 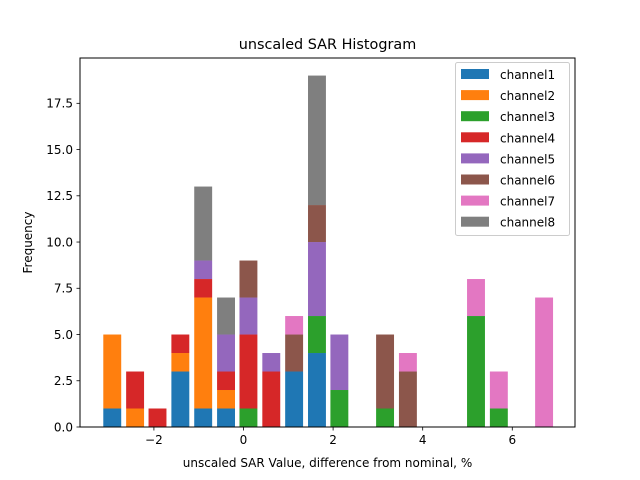 I want to click on legend-label-channel1: channel1, so click(x=527, y=75).